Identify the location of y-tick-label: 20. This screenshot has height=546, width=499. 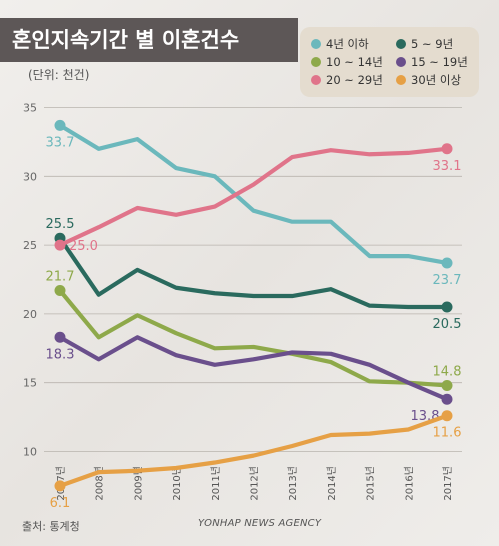
(30, 314).